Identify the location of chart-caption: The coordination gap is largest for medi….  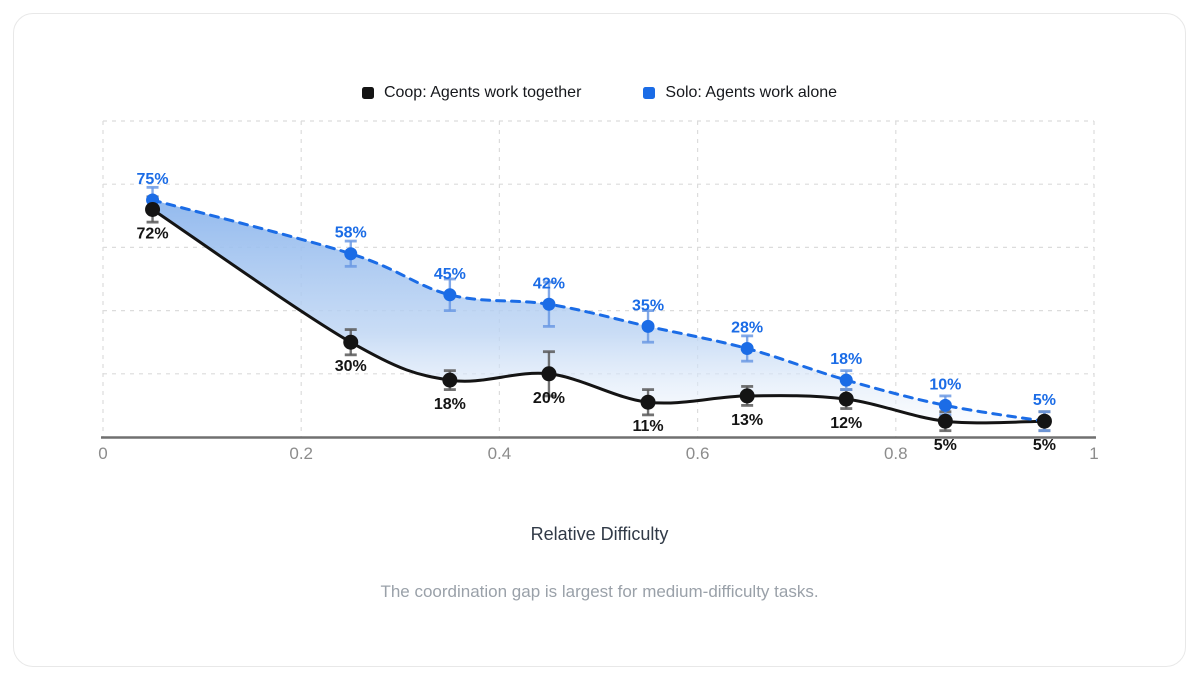
(599, 591).